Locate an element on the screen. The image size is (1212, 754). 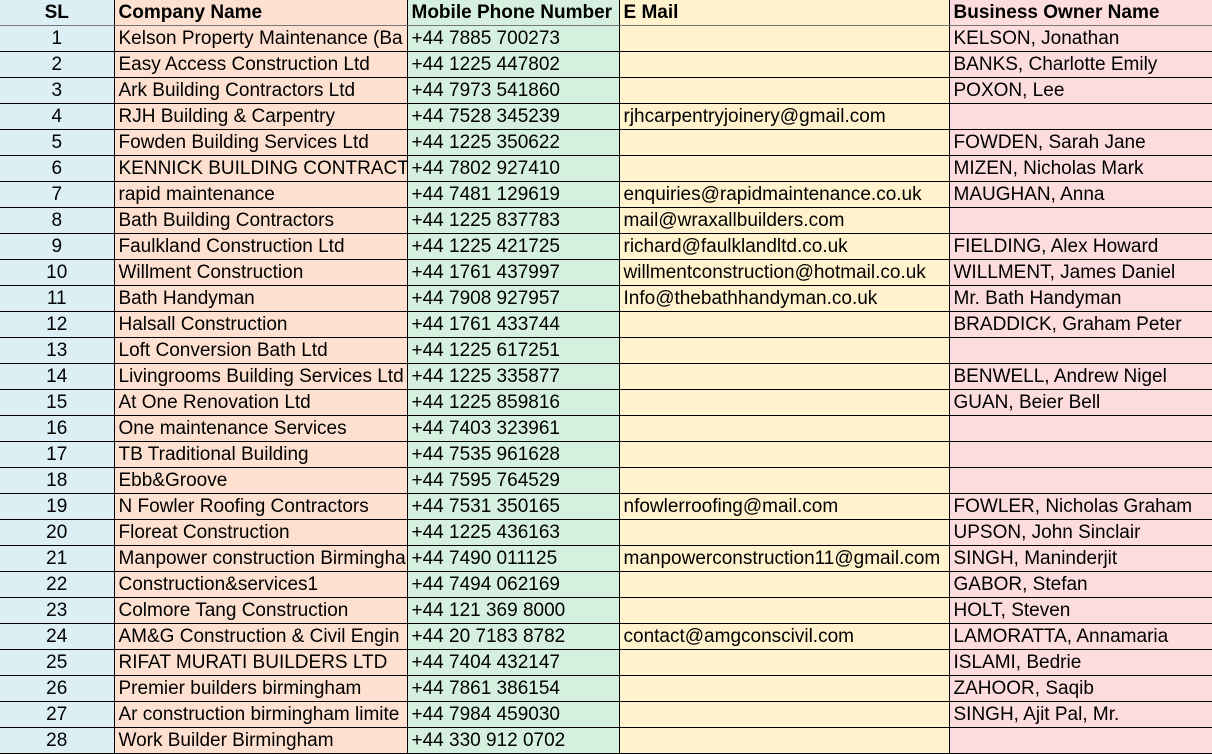
phone-cell: +44 7802 927410 is located at coordinates (513, 168).